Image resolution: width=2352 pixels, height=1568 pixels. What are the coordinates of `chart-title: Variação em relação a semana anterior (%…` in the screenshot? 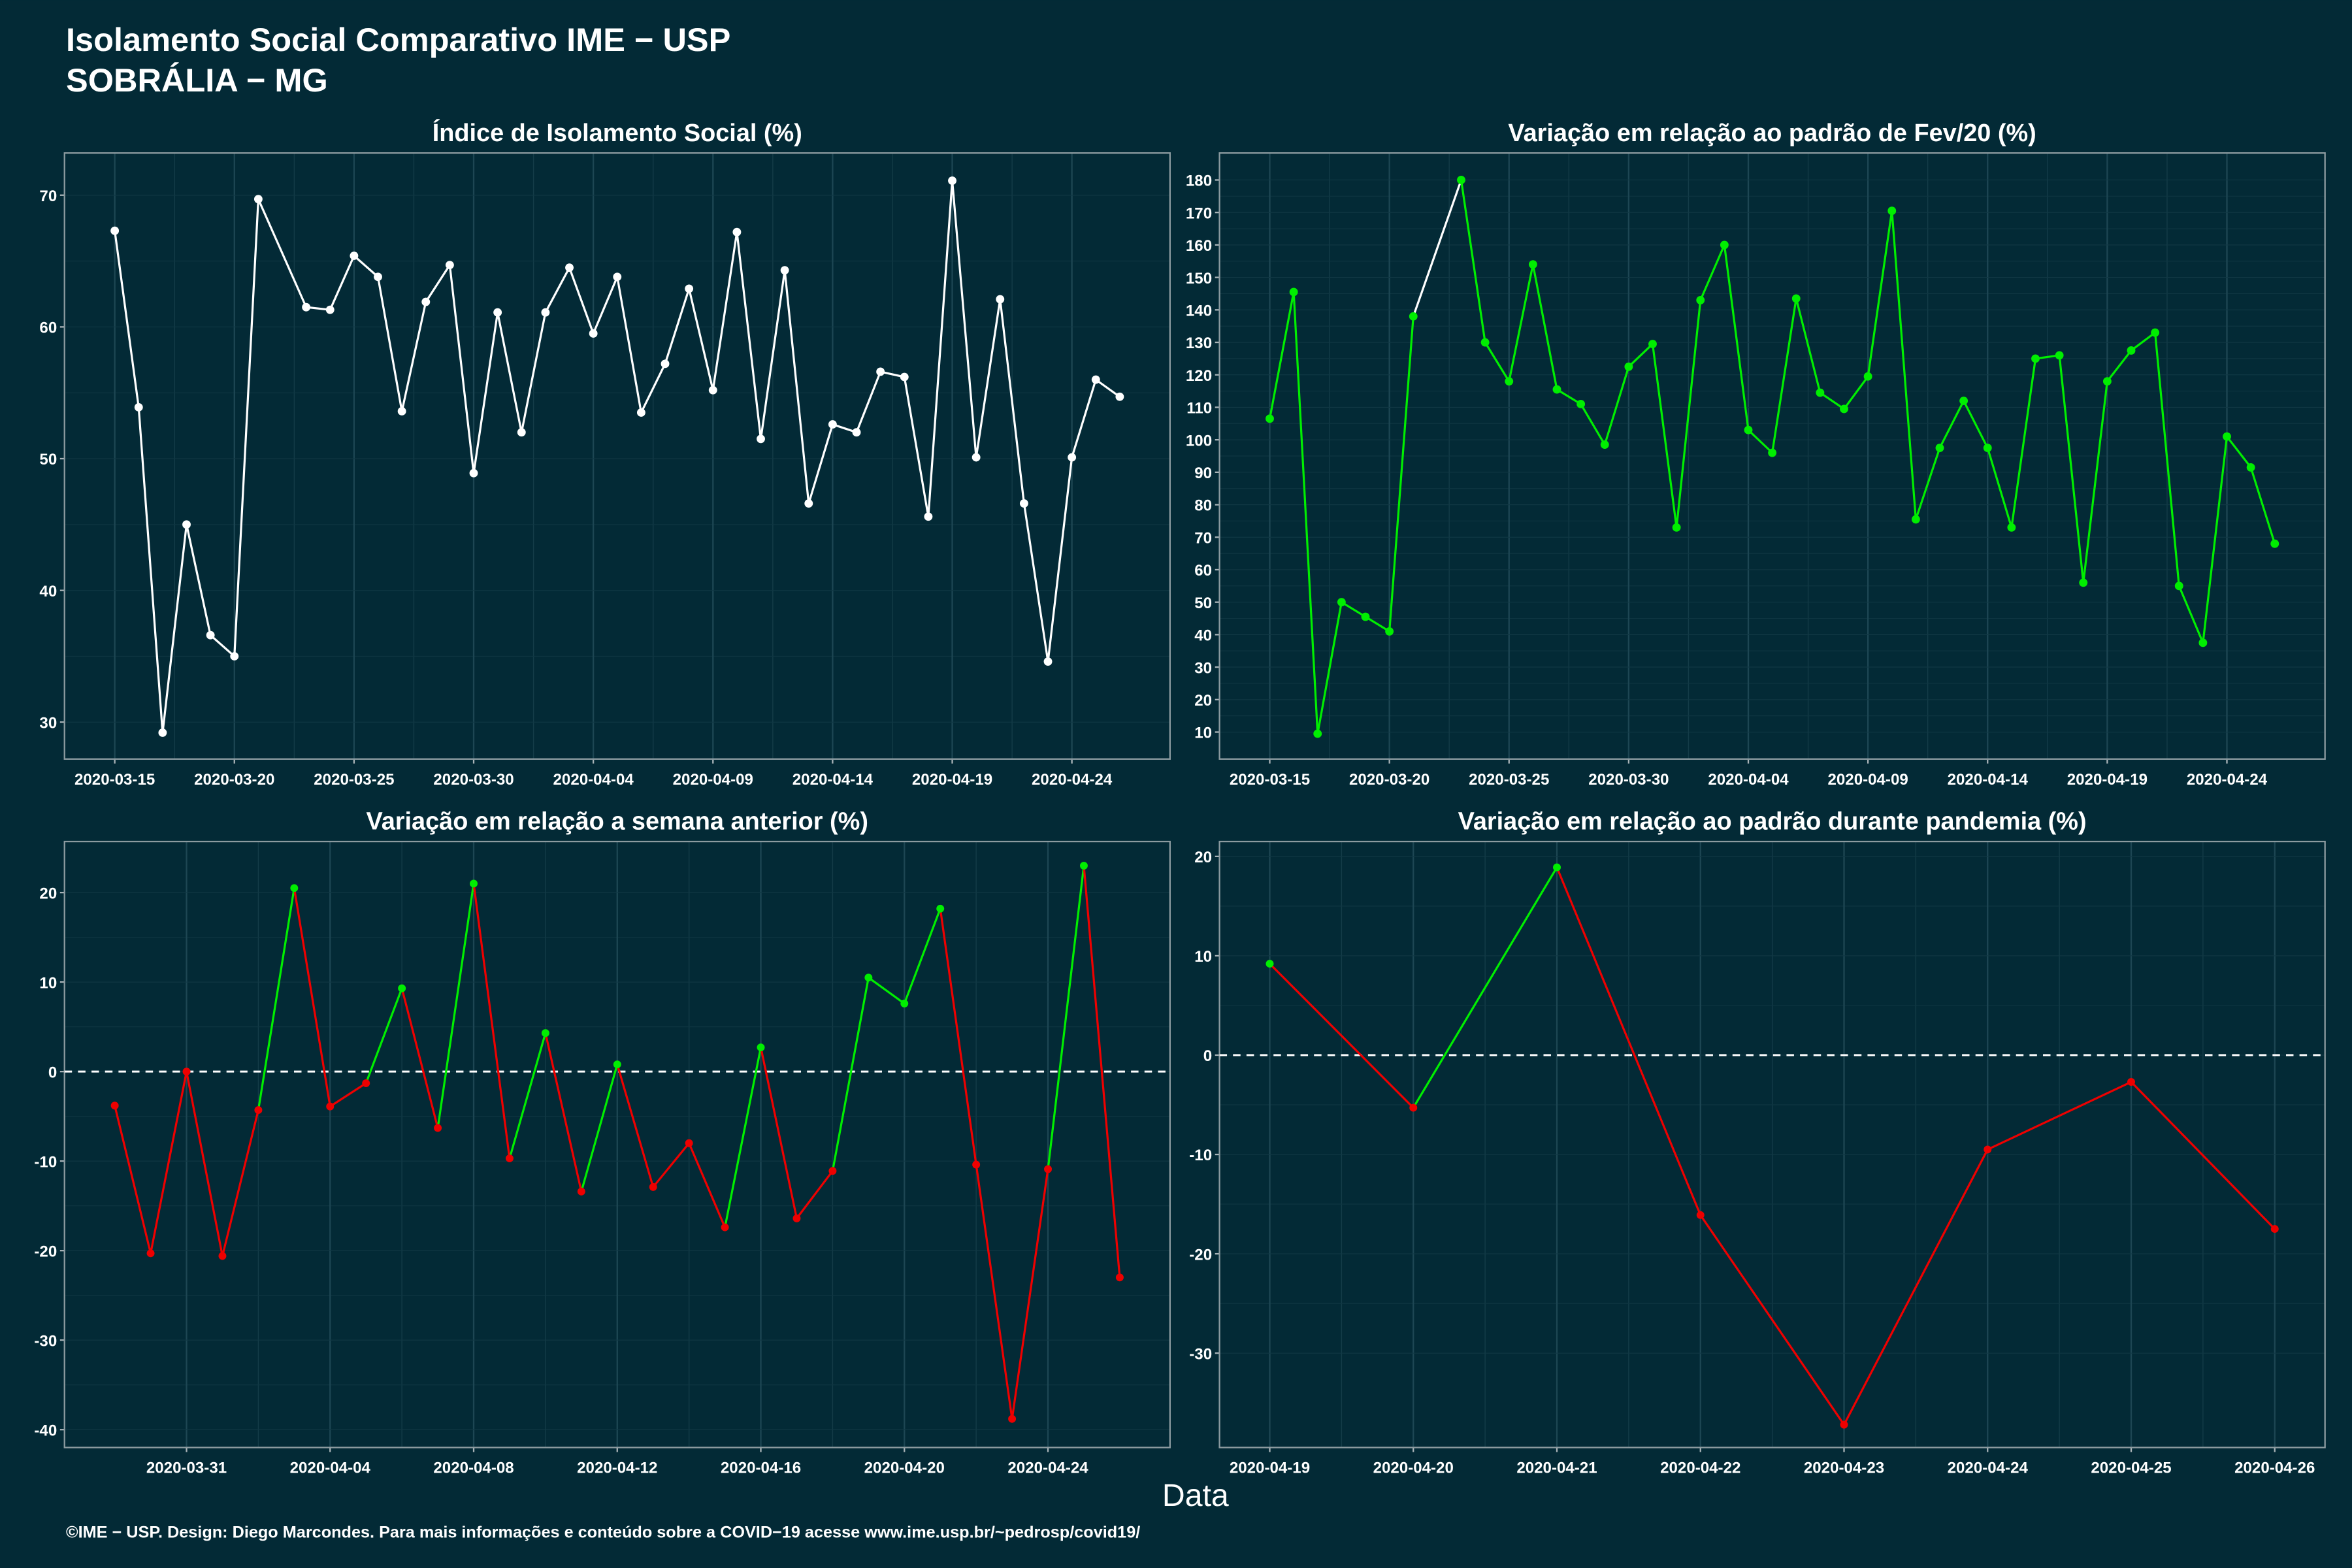 It's located at (617, 822).